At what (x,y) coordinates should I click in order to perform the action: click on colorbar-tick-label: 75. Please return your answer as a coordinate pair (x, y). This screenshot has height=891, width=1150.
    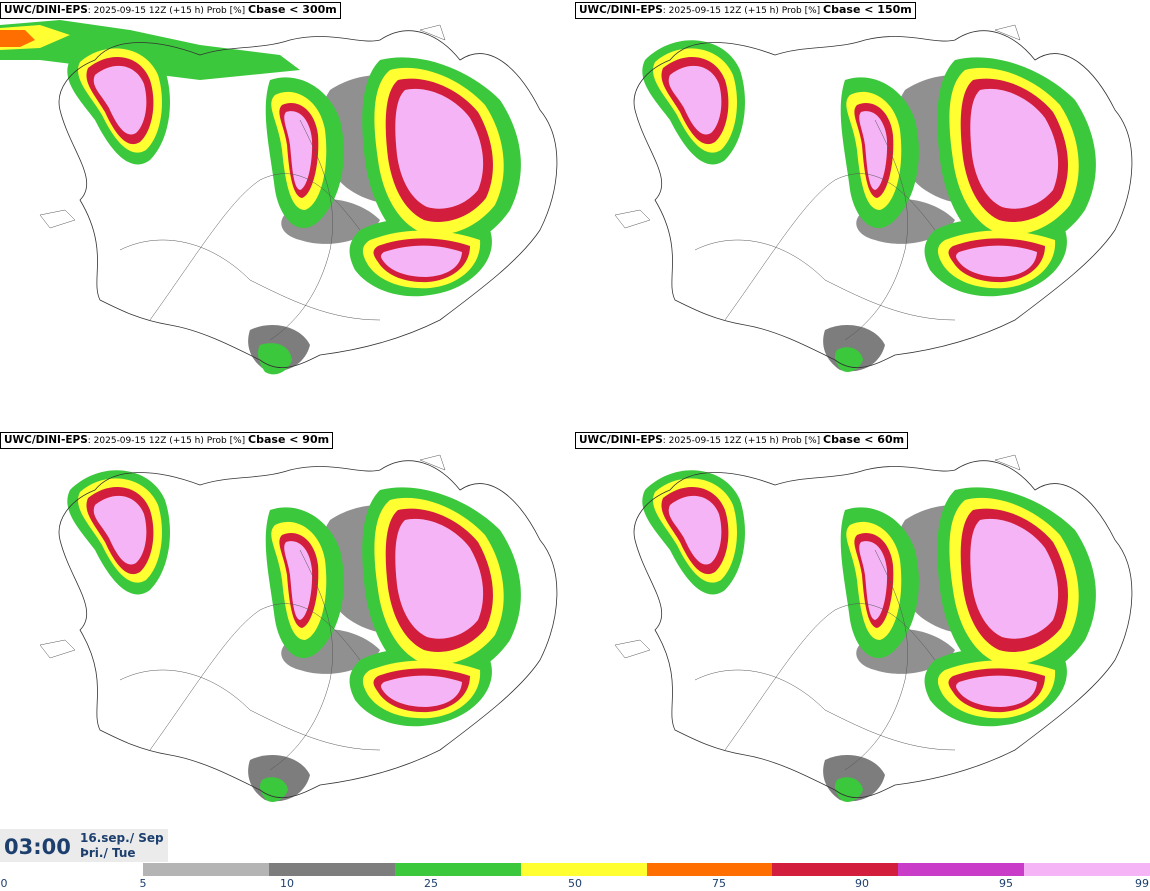
    Looking at the image, I should click on (719, 883).